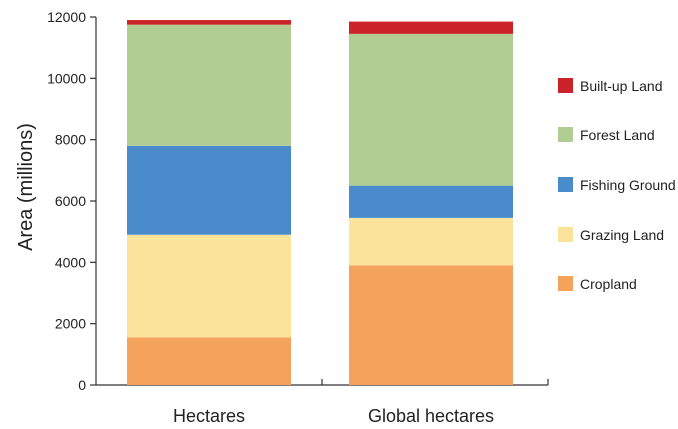  I want to click on y-tick-label: 4000, so click(70, 262).